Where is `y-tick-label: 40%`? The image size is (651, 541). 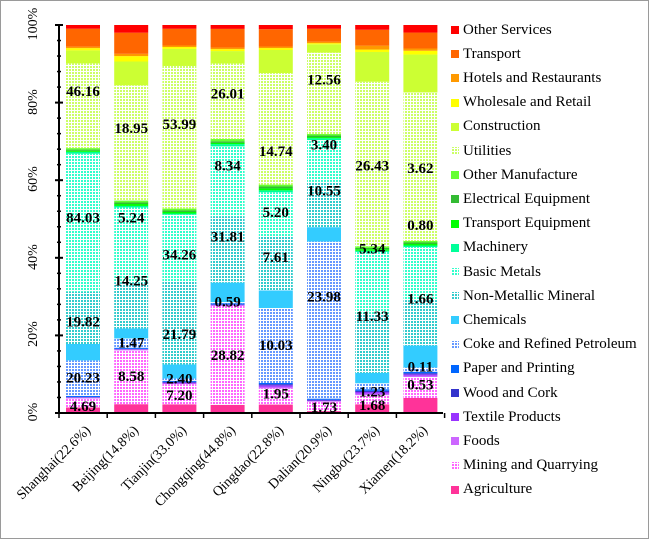
y-tick-label: 40% is located at coordinates (33, 256).